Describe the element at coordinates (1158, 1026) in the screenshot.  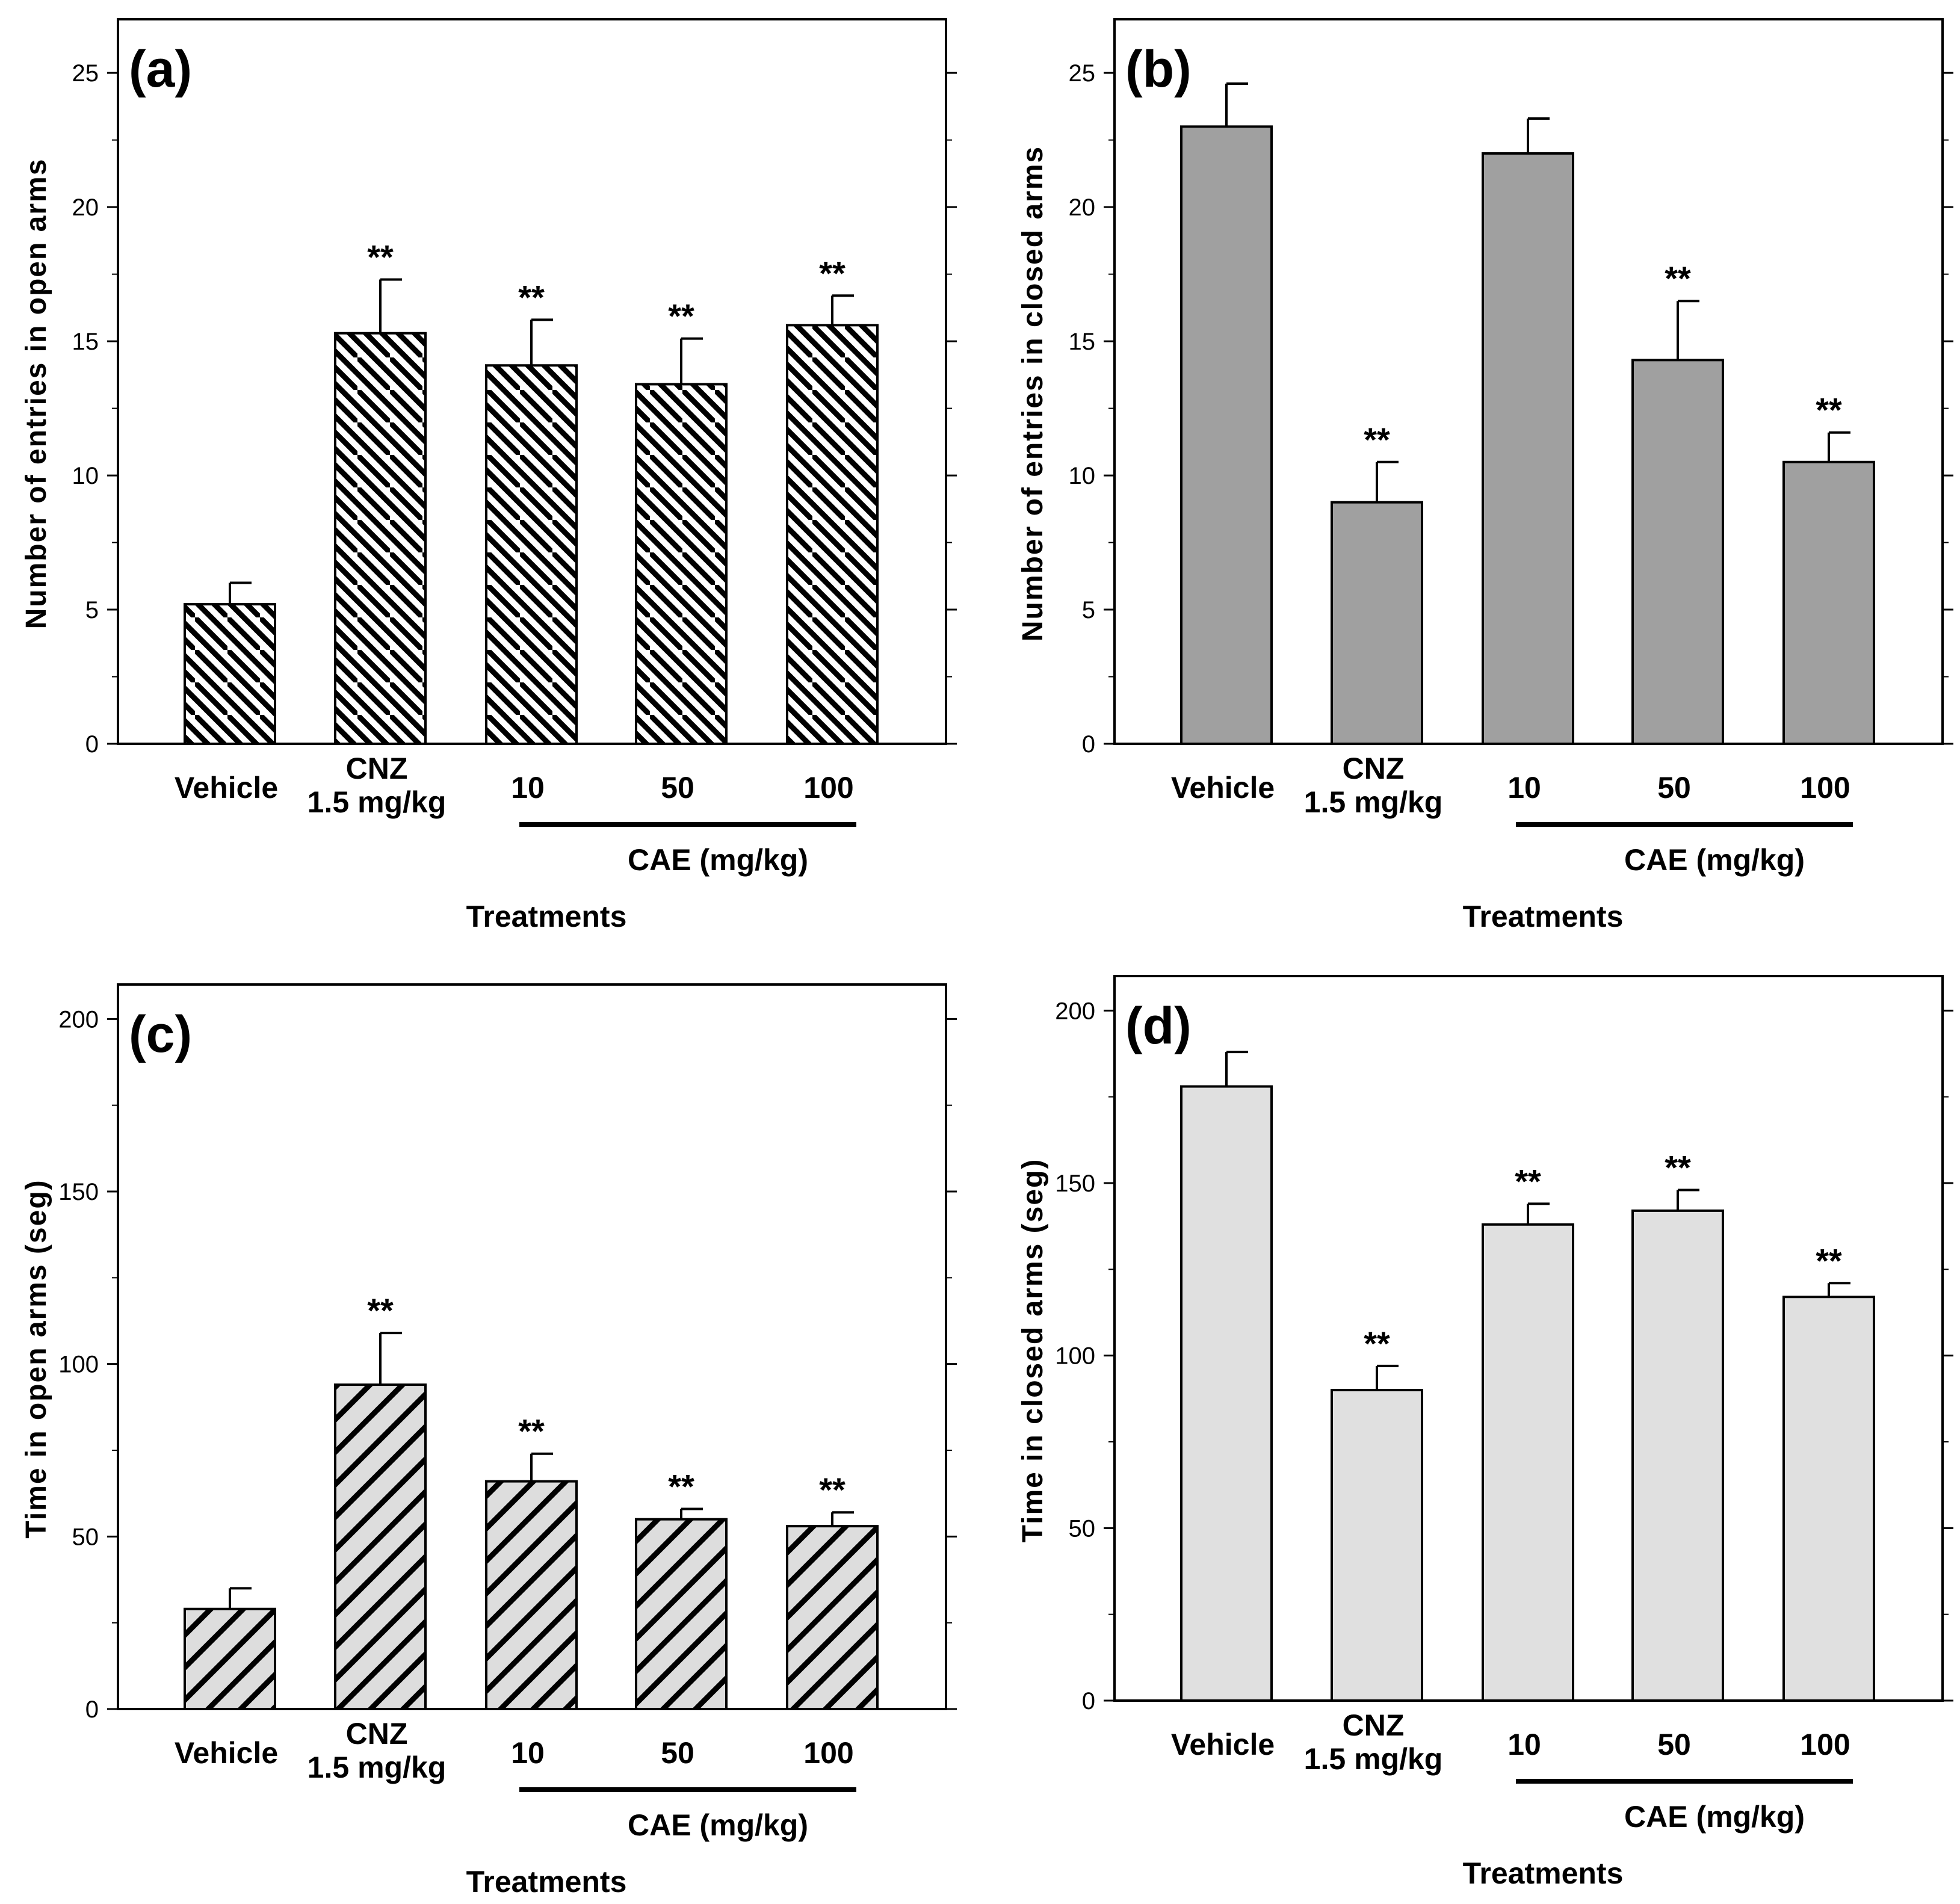
I see `panel-letter: (d)` at that location.